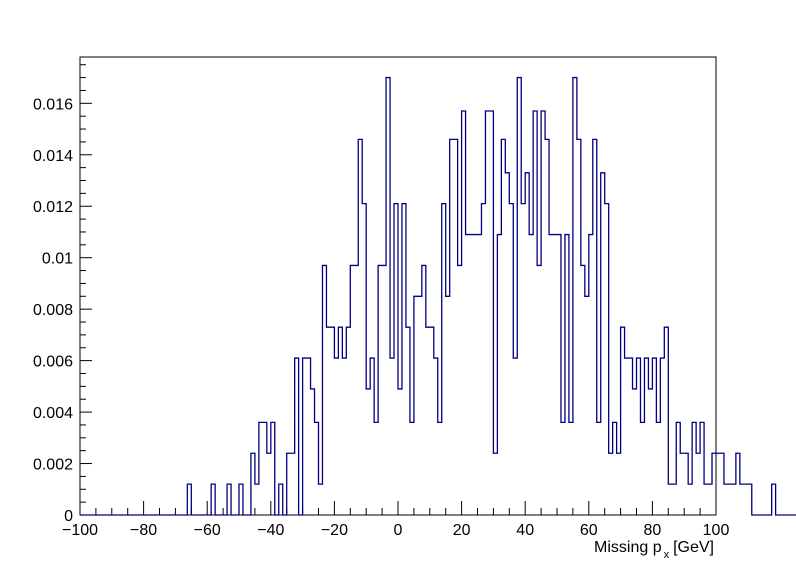 This screenshot has height=572, width=796. What do you see at coordinates (525, 530) in the screenshot?
I see `x-tick-label: 40` at bounding box center [525, 530].